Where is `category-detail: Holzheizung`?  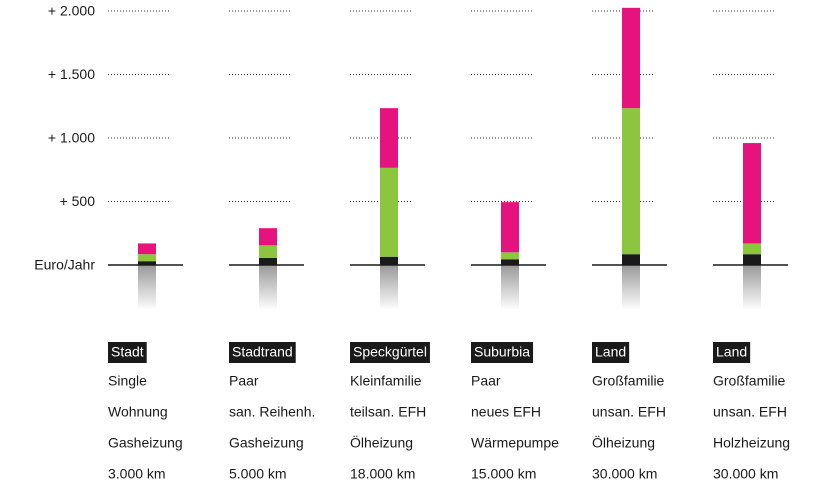 category-detail: Holzheizung is located at coordinates (751, 443).